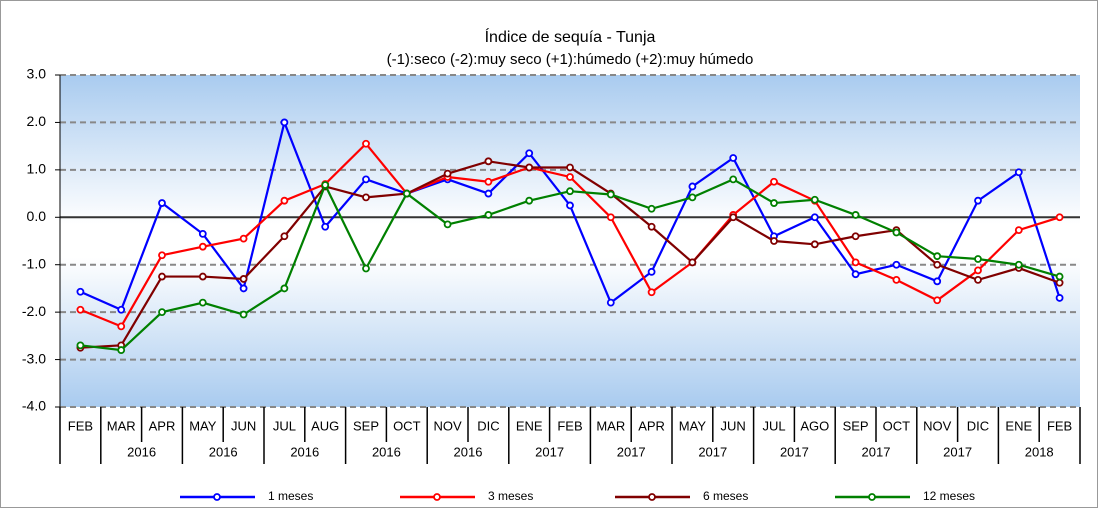  I want to click on y-tick-label: 2.0, so click(37, 121).